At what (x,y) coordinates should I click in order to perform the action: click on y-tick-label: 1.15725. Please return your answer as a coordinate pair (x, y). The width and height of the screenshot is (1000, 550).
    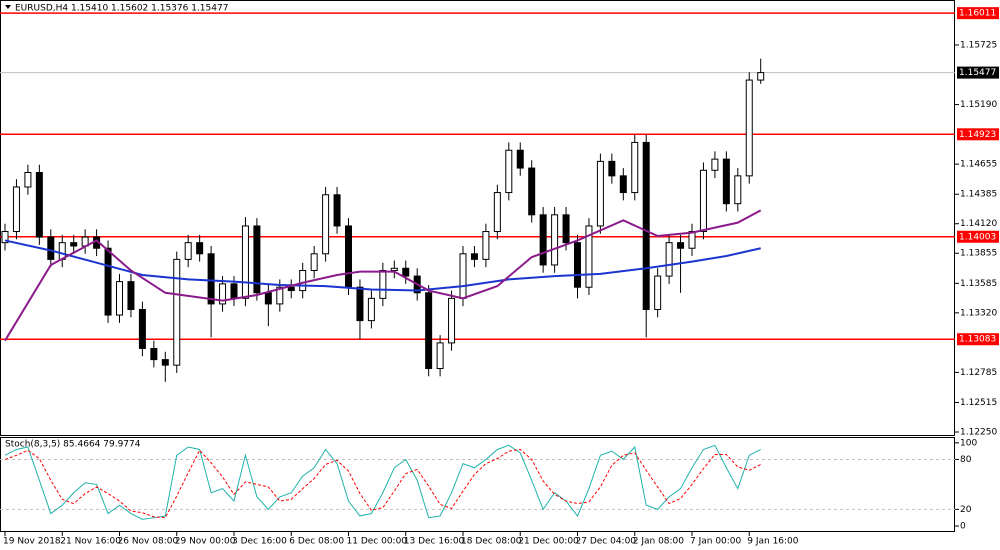
    Looking at the image, I should click on (978, 45).